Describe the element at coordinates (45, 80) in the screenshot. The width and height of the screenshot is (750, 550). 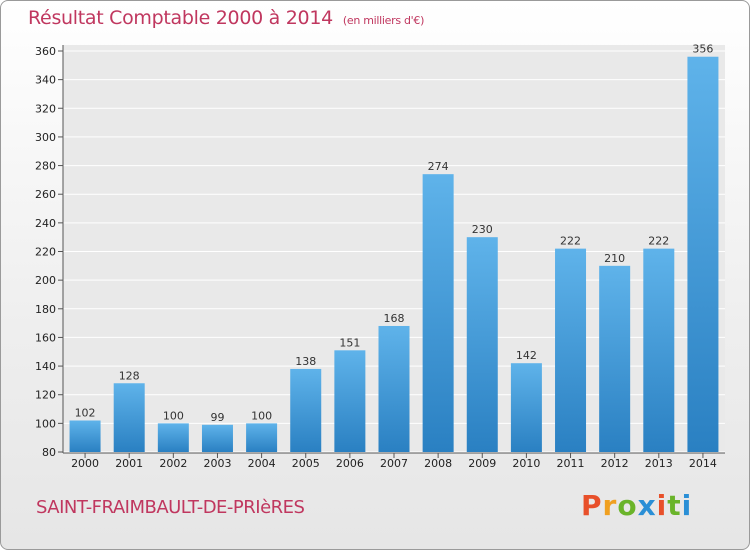
I see `y-tick-label: 340` at that location.